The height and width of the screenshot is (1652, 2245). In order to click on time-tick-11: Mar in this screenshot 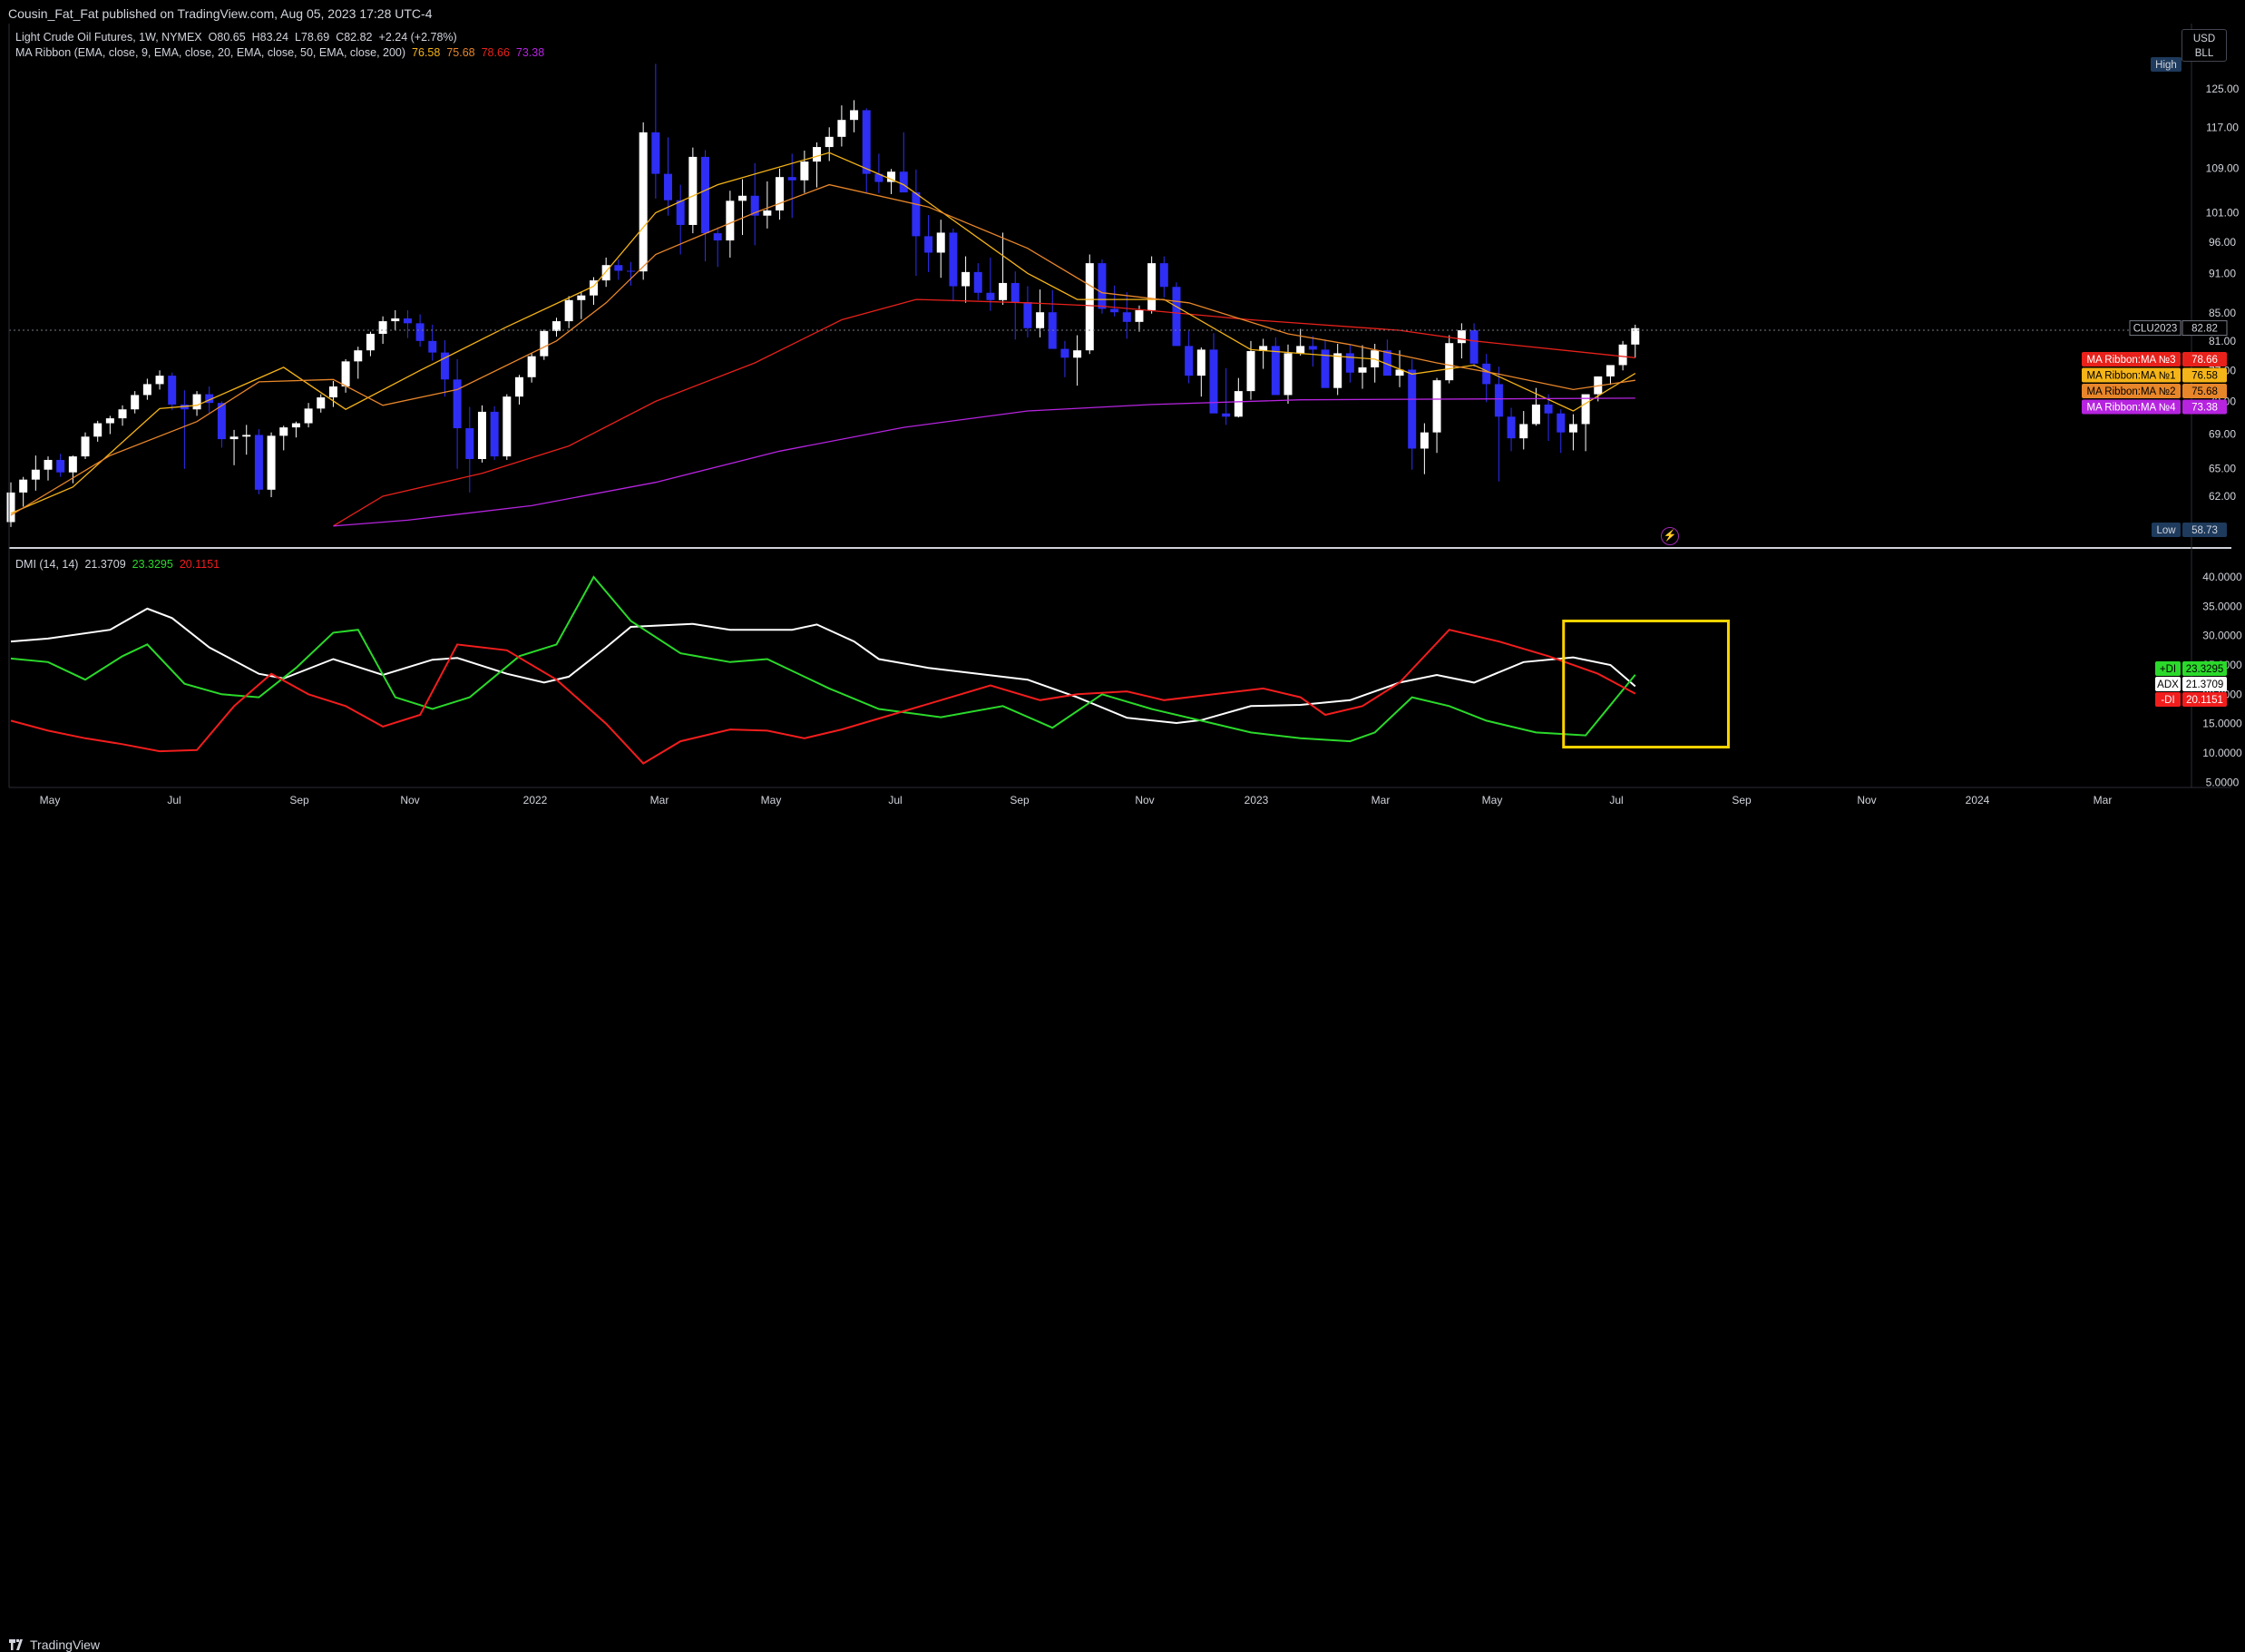, I will do `click(1381, 800)`.